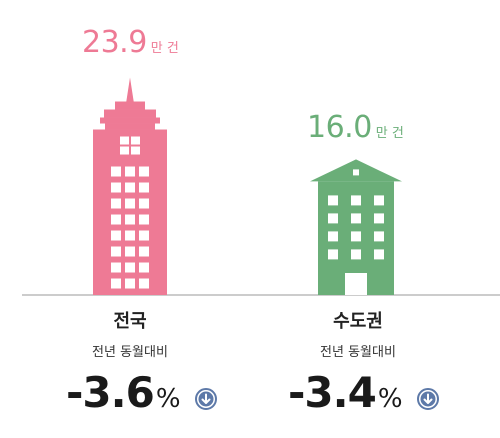 This screenshot has height=438, width=500. Describe the element at coordinates (130, 352) in the screenshot. I see `compare-label-nationwide: 전년 동월대비` at that location.